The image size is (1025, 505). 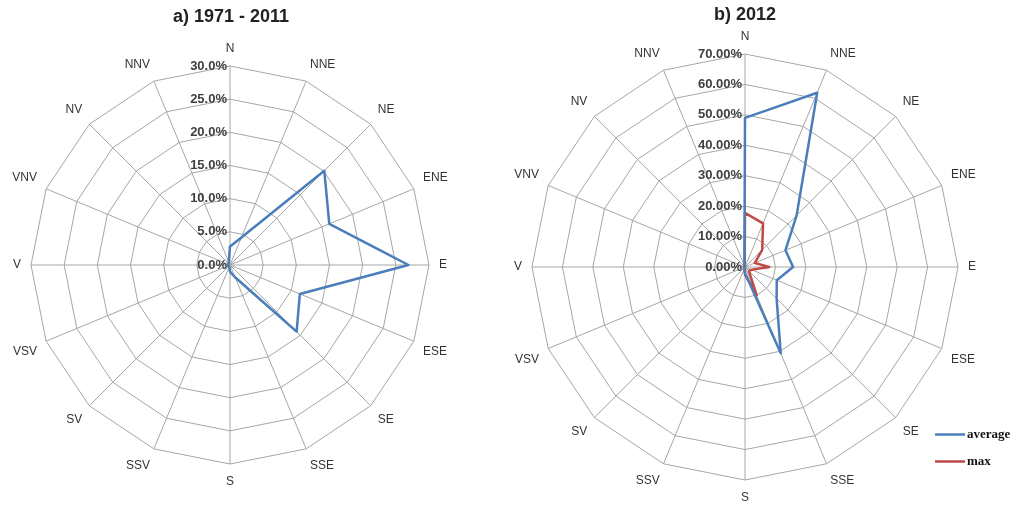 What do you see at coordinates (231, 15) in the screenshot?
I see `chart-title: a) 1971 - 2011` at bounding box center [231, 15].